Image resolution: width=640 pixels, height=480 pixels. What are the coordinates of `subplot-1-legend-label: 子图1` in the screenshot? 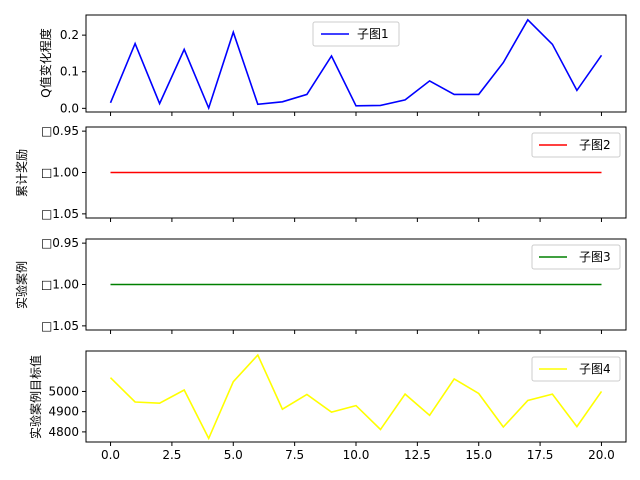 It's located at (373, 34).